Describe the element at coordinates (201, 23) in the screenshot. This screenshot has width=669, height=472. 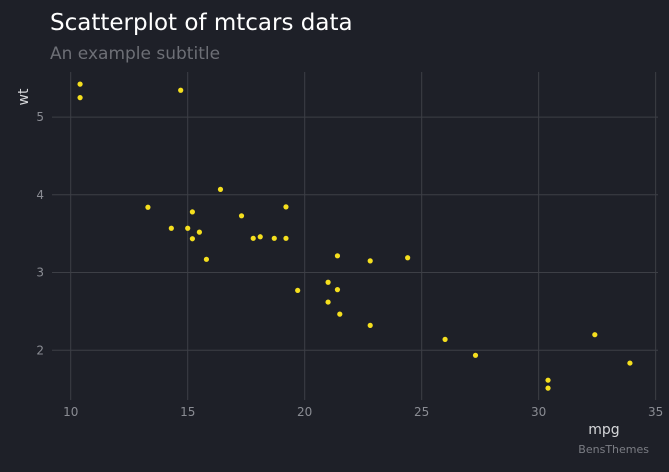
I see `chart-title: Scatterplot of mtcars data` at that location.